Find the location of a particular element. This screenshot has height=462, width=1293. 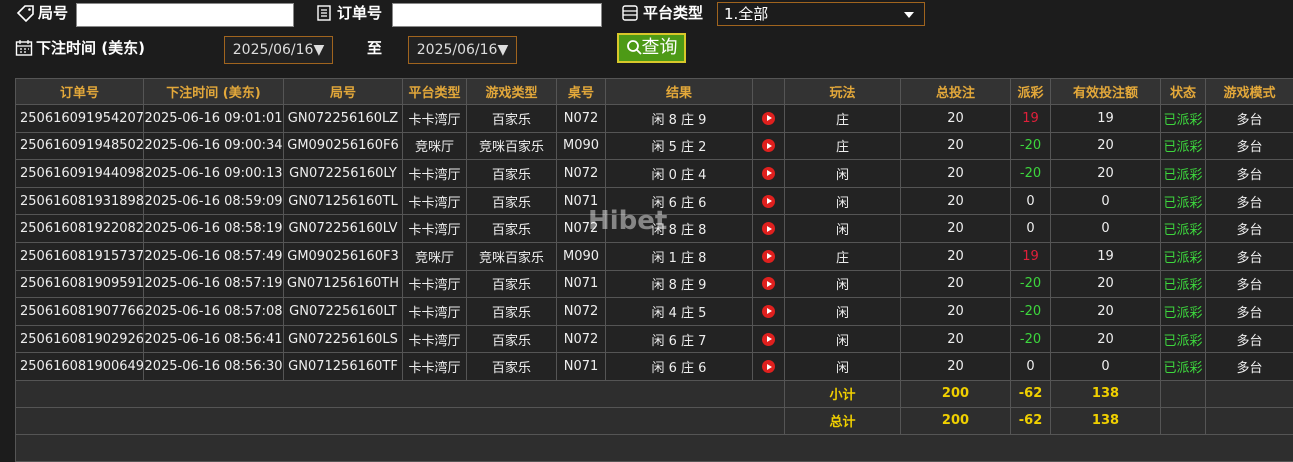

header-cell: 订单号 is located at coordinates (80, 92).